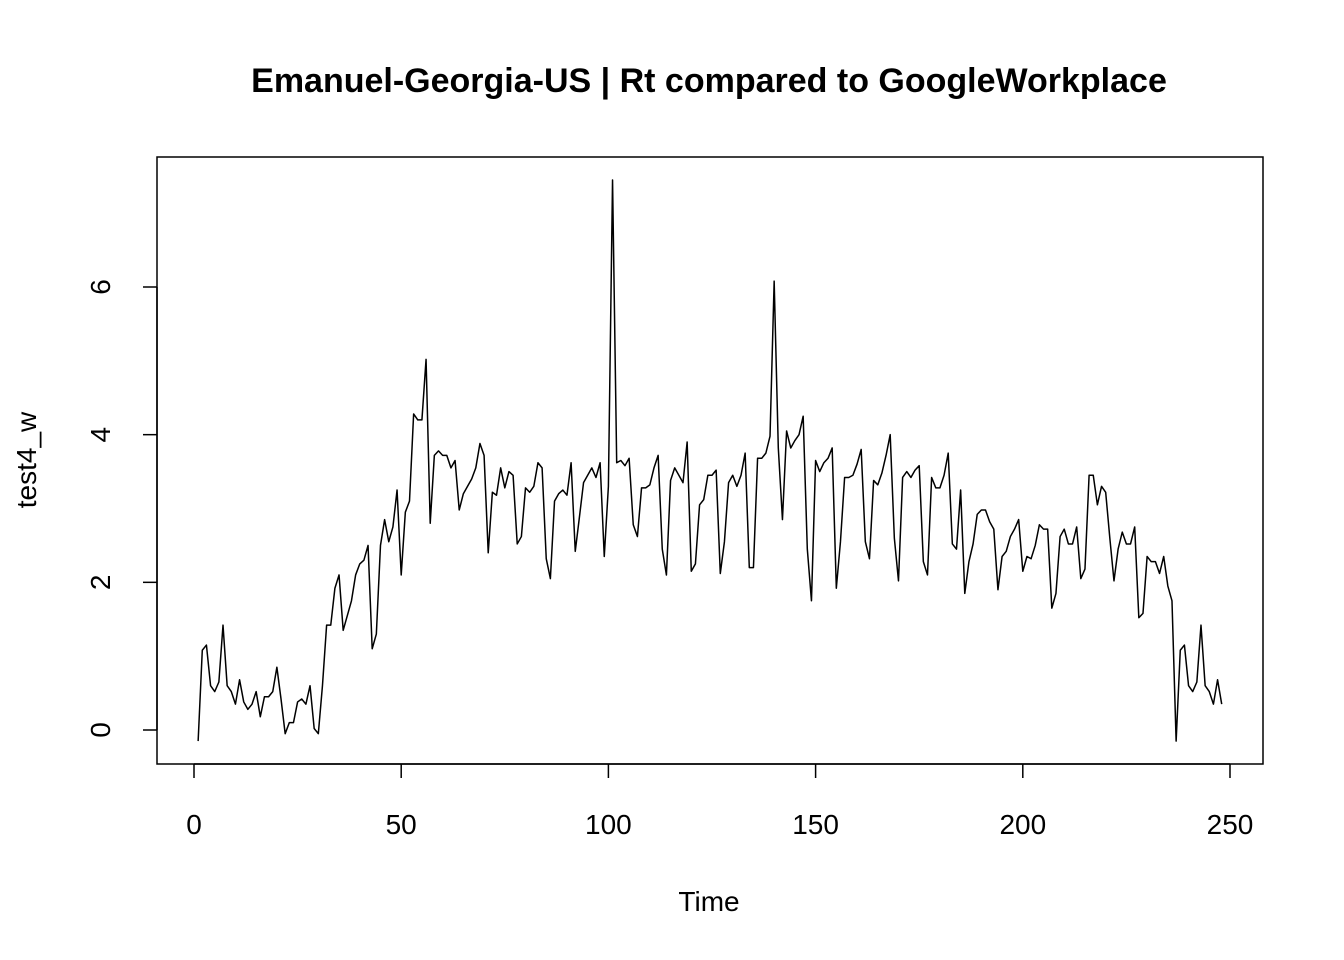 This screenshot has height=960, width=1344. I want to click on x-tick-label: 100, so click(608, 824).